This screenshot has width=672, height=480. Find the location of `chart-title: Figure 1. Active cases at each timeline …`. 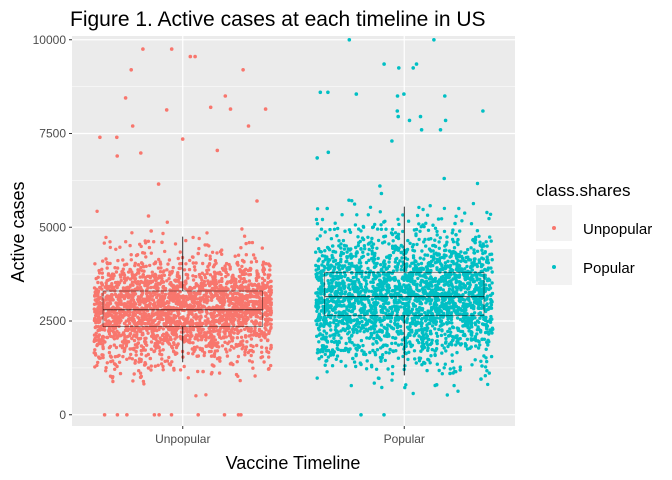

chart-title: Figure 1. Active cases at each timeline … is located at coordinates (278, 19).